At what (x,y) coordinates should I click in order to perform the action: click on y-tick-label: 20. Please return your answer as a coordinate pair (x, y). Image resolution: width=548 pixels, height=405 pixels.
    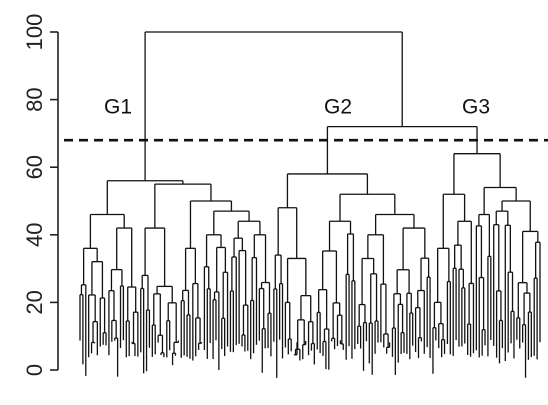
    Looking at the image, I should click on (34, 302).